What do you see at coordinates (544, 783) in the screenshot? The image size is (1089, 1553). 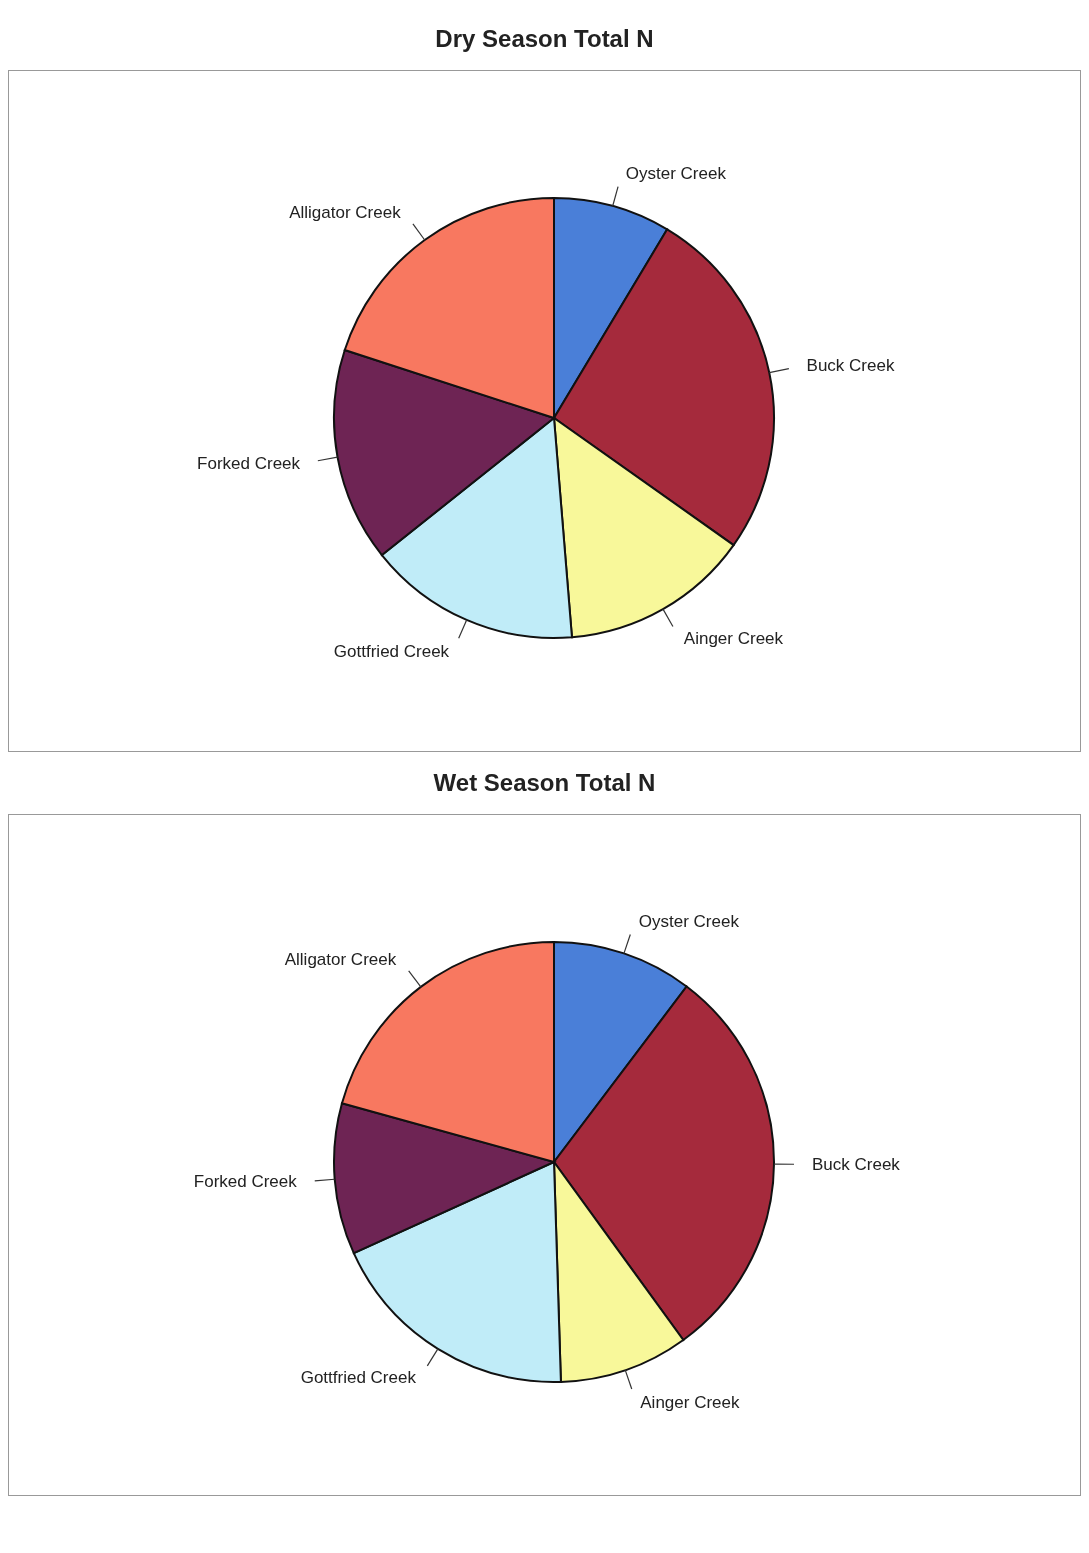 I see `chart-title: Wet Season Total N` at bounding box center [544, 783].